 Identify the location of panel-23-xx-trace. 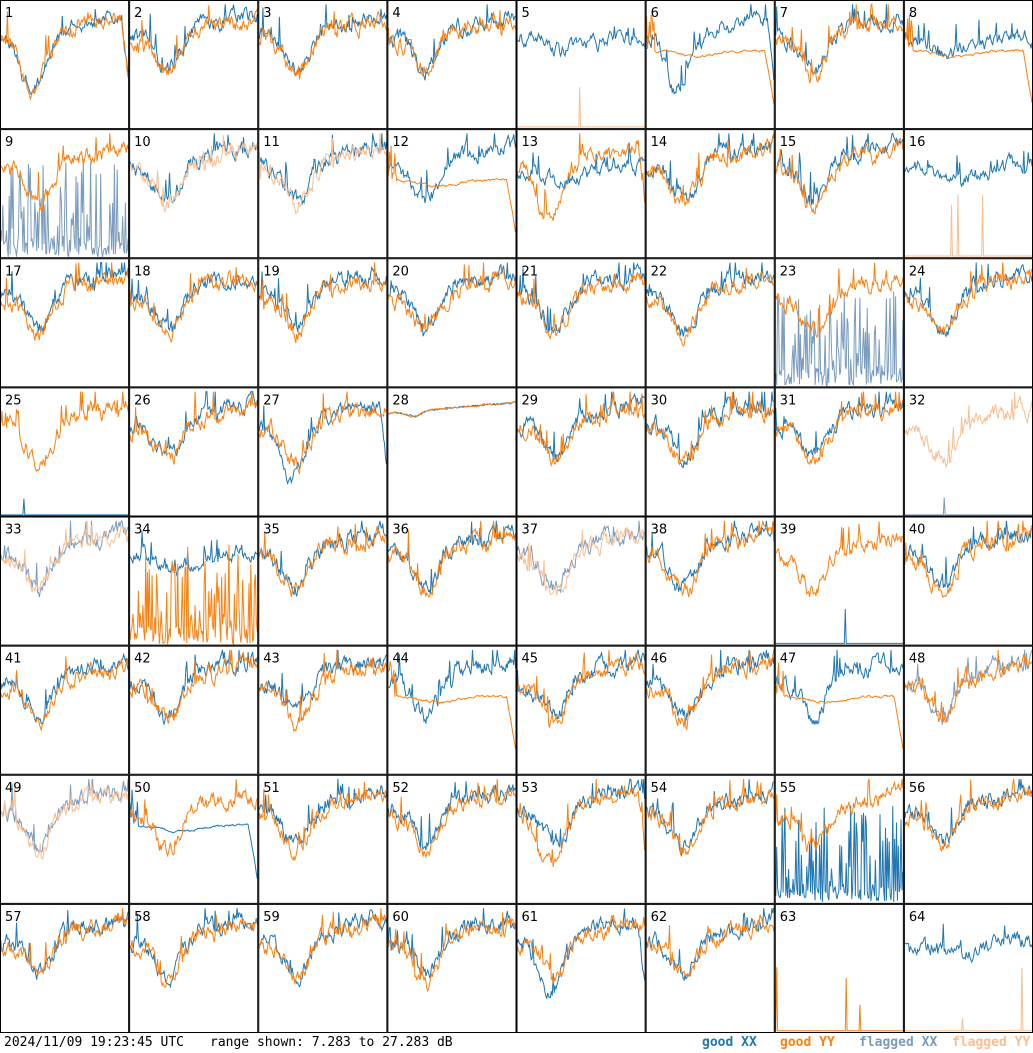
(839, 339).